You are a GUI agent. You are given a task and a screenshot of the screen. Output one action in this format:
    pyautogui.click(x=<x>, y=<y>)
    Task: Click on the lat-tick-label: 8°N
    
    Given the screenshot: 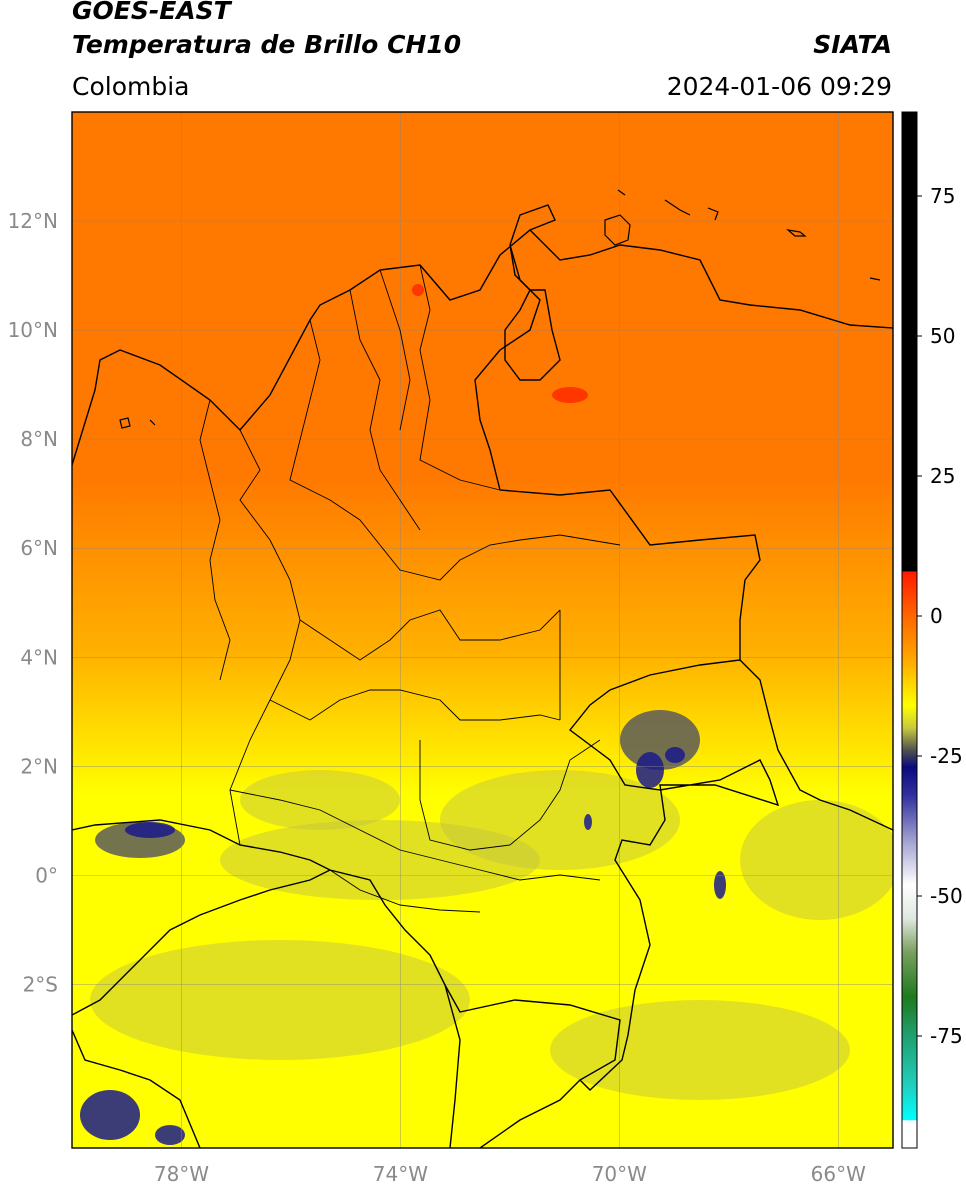 What is the action you would take?
    pyautogui.click(x=39, y=439)
    